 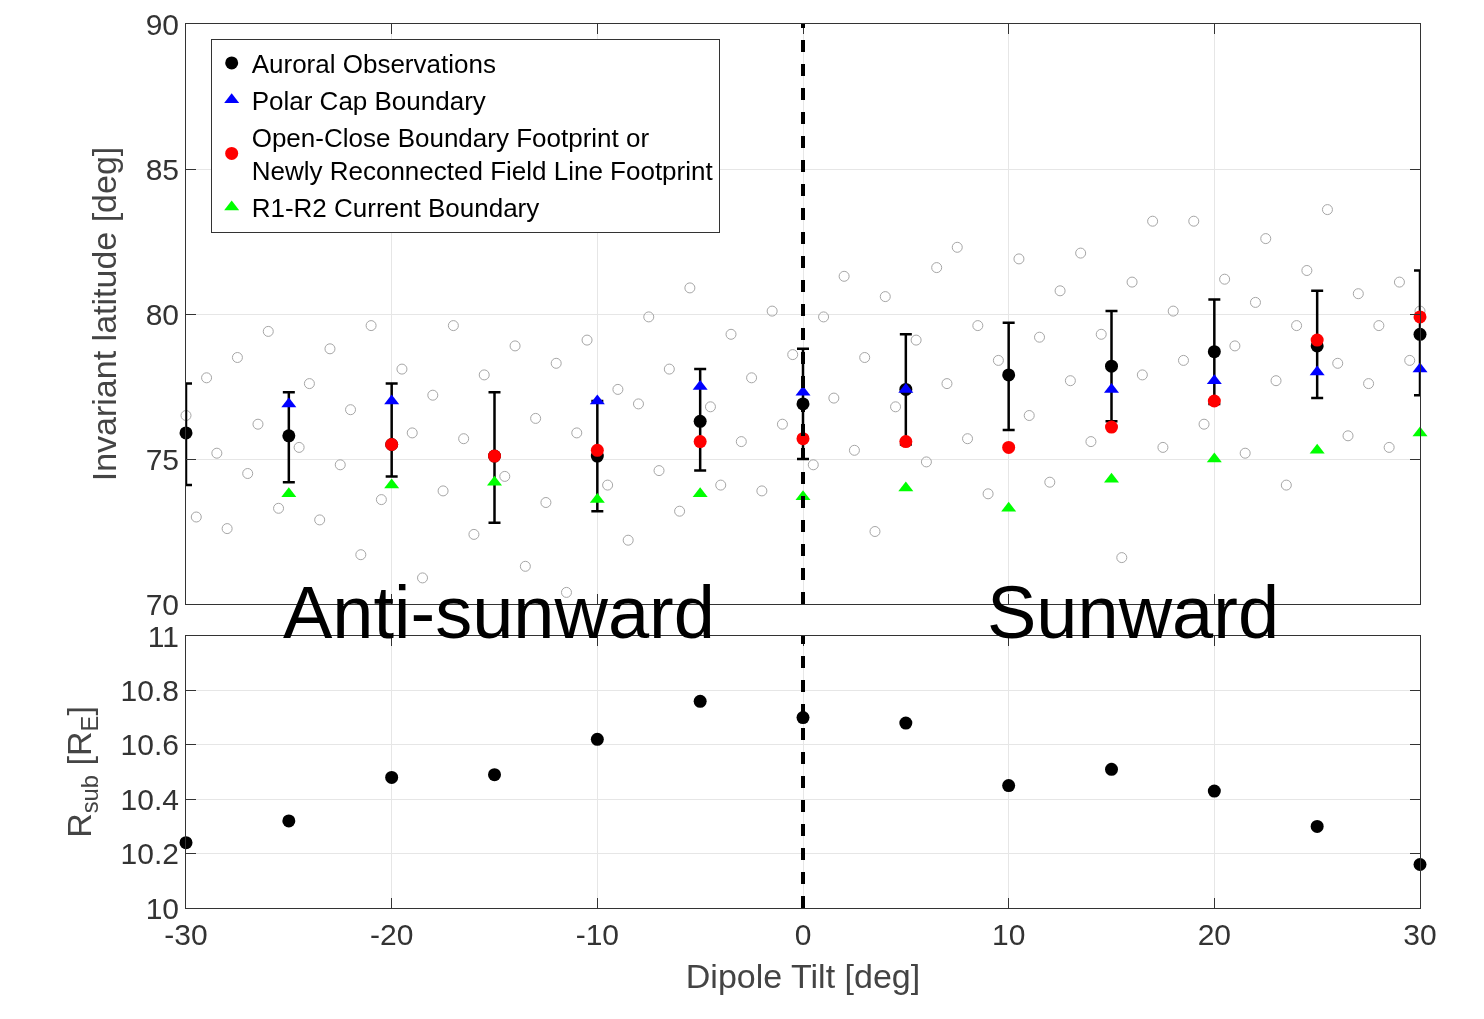 I want to click on x-tick-label: 0, so click(x=803, y=934).